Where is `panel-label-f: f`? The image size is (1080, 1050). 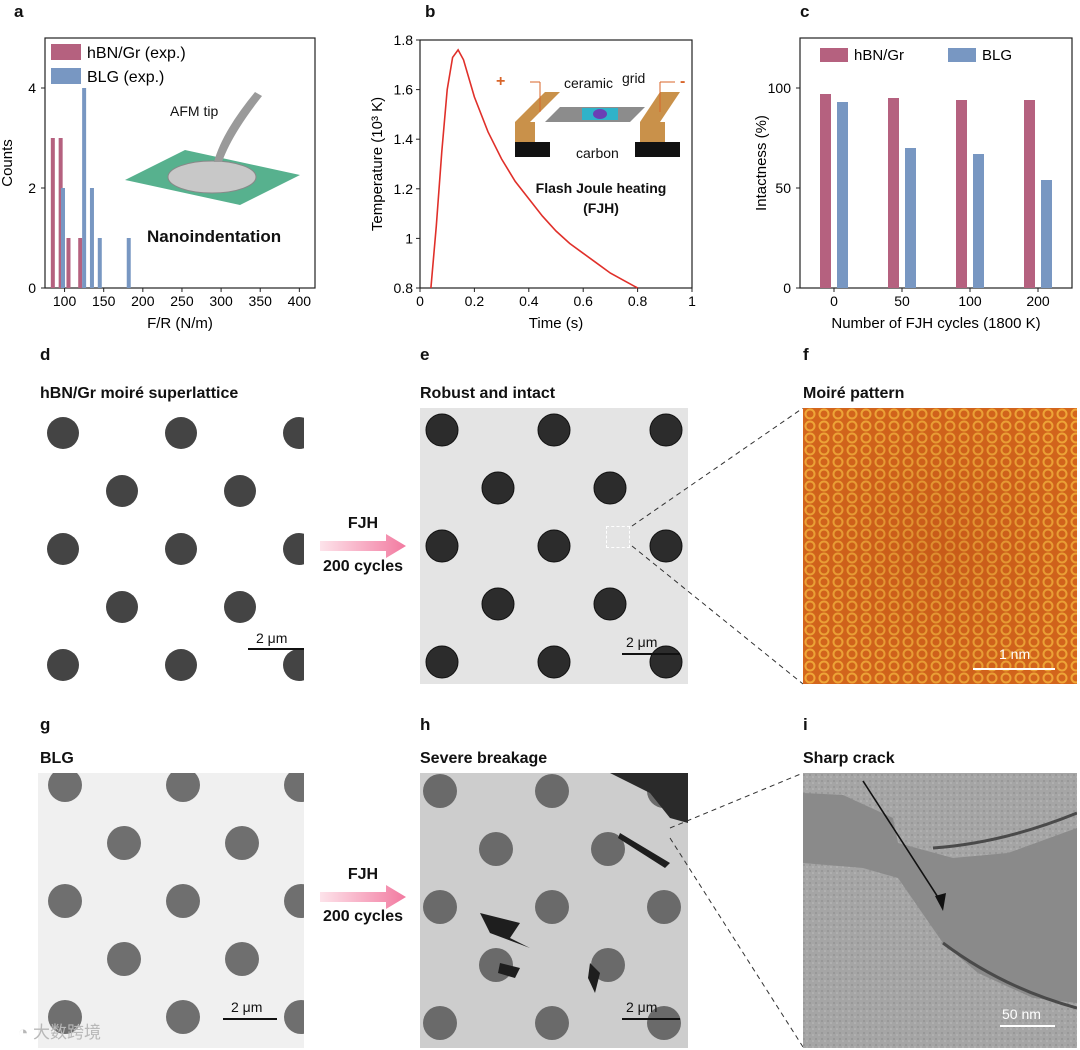
panel-label-f: f is located at coordinates (806, 354).